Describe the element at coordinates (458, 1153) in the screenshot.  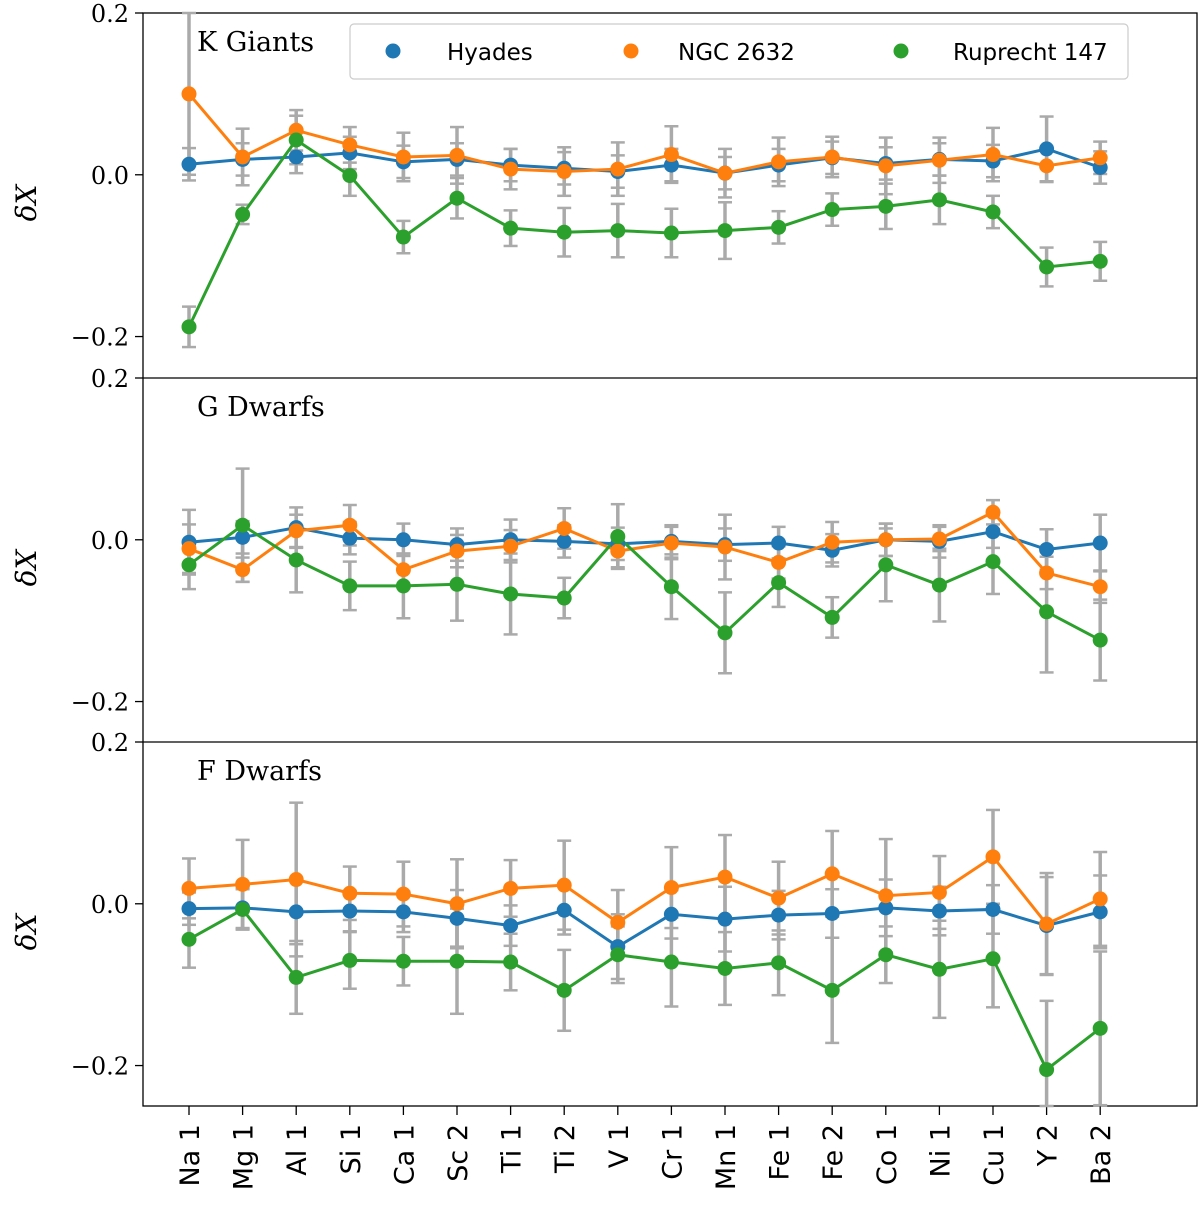
I see `x-tick-label: Sc 2` at that location.